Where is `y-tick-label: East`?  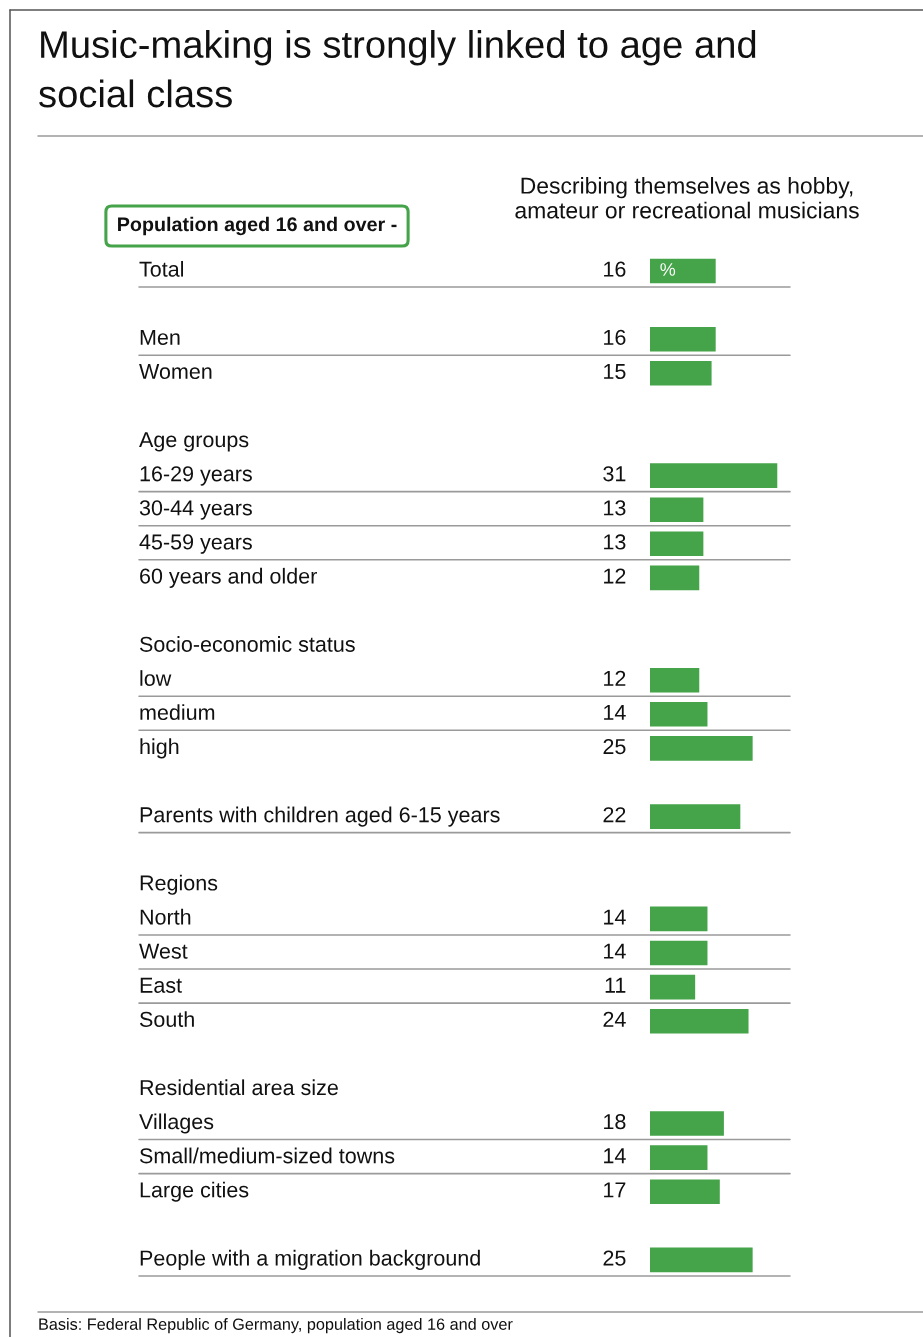 y-tick-label: East is located at coordinates (161, 985).